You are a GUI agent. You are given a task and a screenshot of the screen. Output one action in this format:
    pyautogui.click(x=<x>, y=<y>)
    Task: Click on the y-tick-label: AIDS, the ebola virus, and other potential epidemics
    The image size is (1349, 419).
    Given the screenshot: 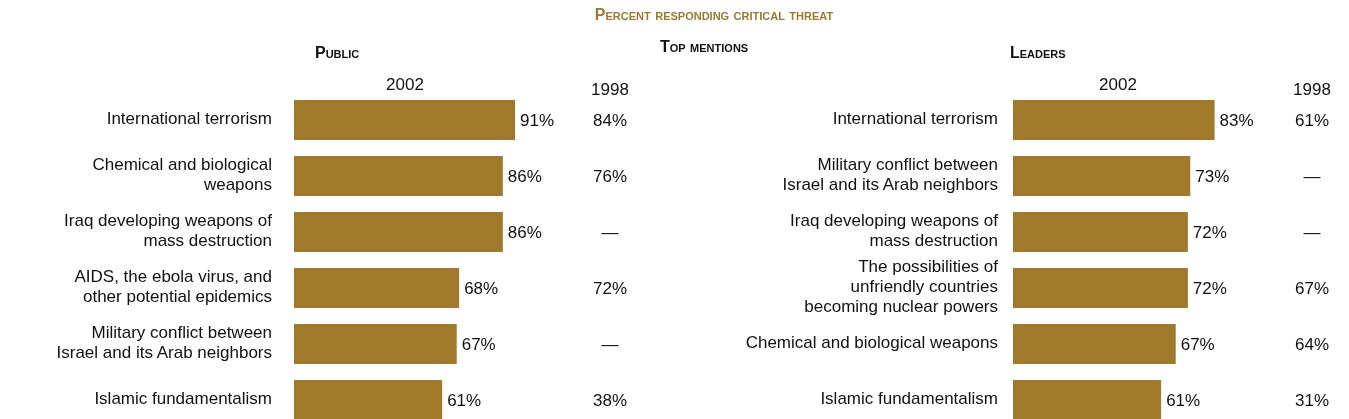 What is the action you would take?
    pyautogui.click(x=173, y=287)
    